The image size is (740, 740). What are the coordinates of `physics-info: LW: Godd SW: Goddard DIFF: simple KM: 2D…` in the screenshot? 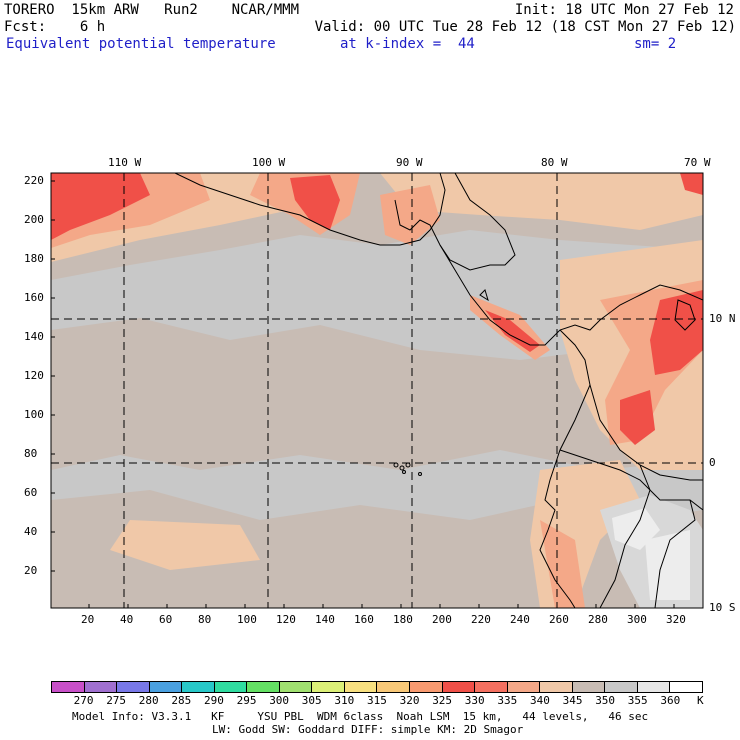 It's located at (368, 729).